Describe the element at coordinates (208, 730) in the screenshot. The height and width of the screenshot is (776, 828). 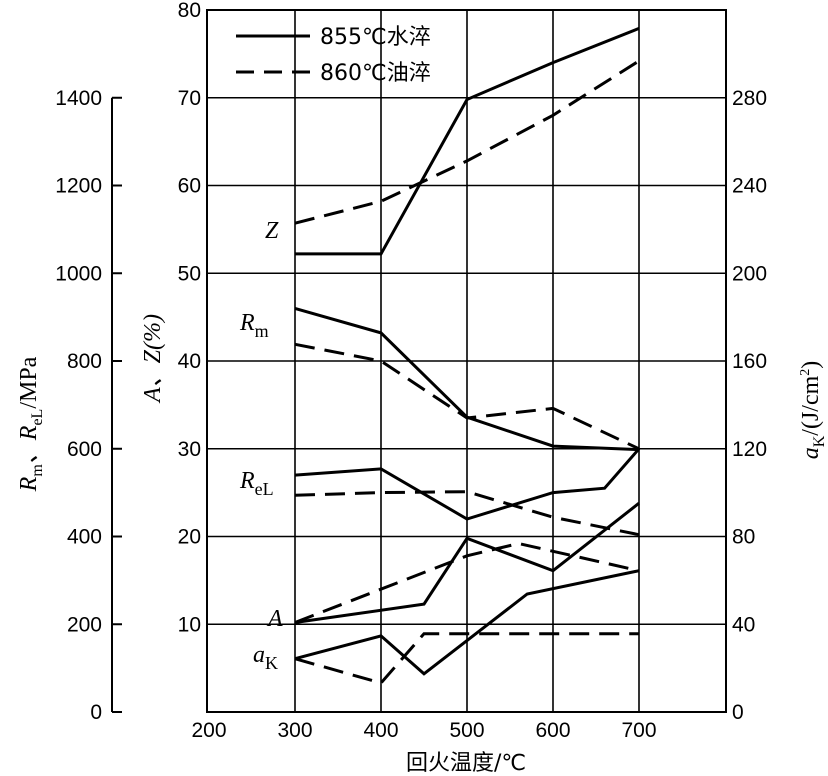
I see `x-tick-label: 200` at that location.